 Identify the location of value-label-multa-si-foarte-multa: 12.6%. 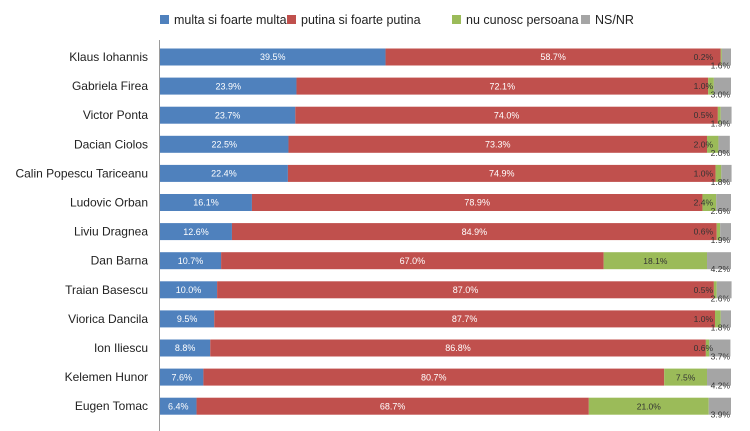
(196, 232).